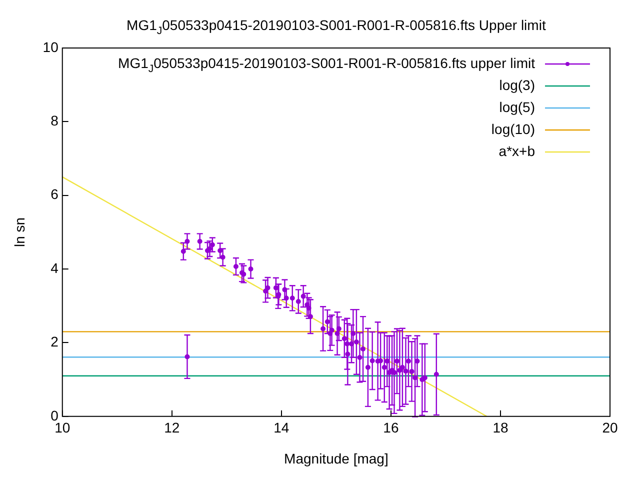 Image resolution: width=640 pixels, height=480 pixels. I want to click on legend-label: log(5), so click(517, 106).